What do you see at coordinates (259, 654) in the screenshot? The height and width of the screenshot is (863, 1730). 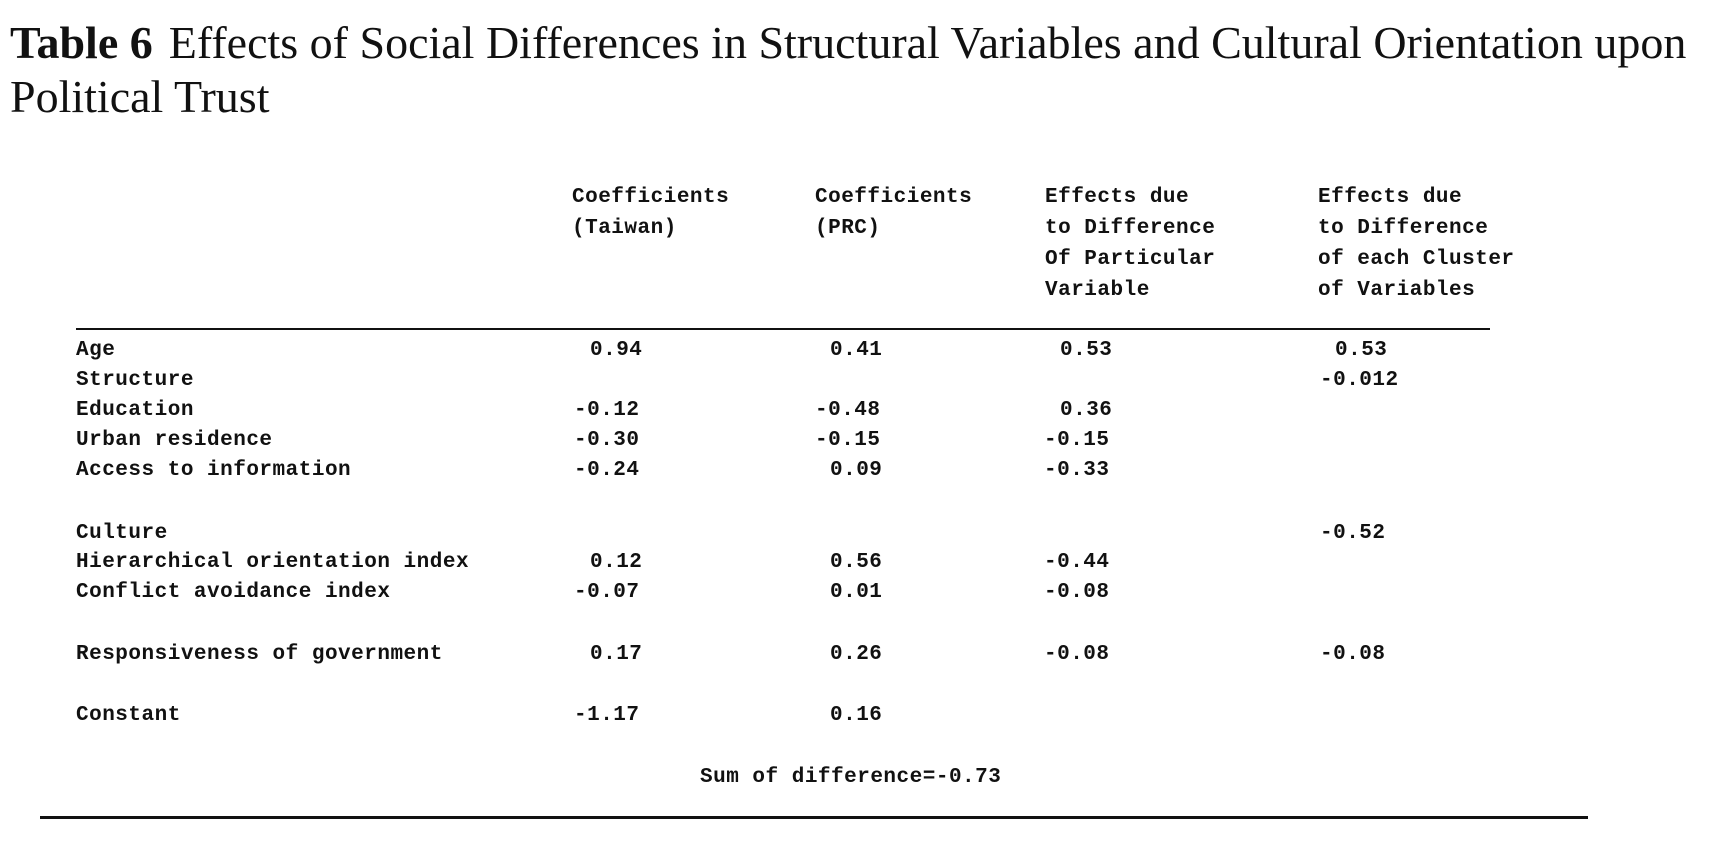 I see `row-label: Responsiveness of government` at bounding box center [259, 654].